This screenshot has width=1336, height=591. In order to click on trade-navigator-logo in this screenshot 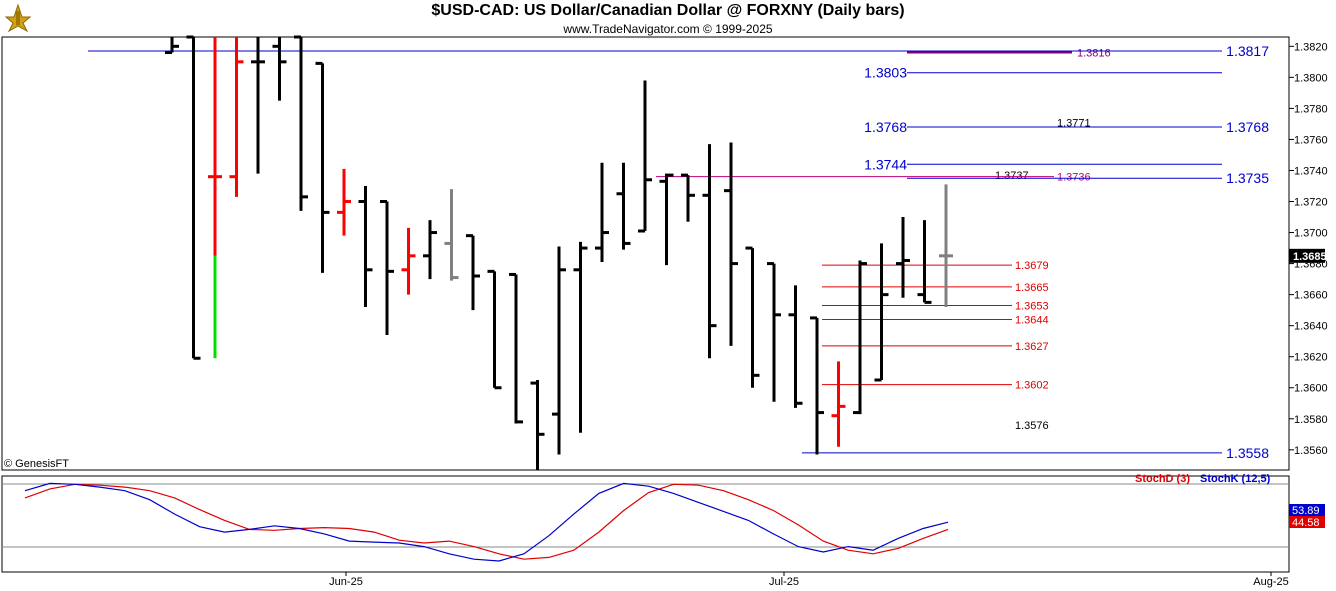, I will do `click(18, 18)`.